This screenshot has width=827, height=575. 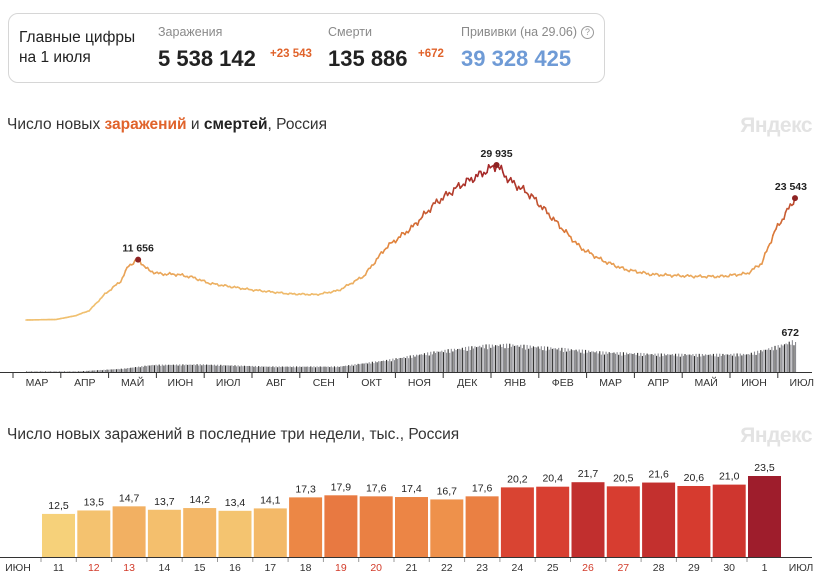 What do you see at coordinates (129, 568) in the screenshot?
I see `x-tick-label: 13` at bounding box center [129, 568].